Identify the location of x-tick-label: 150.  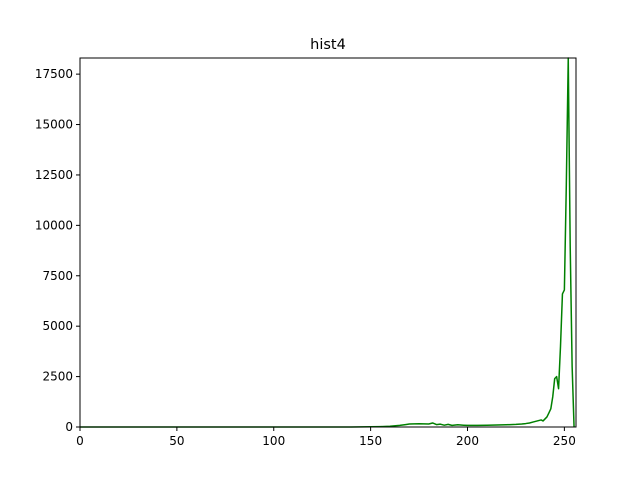
(370, 441).